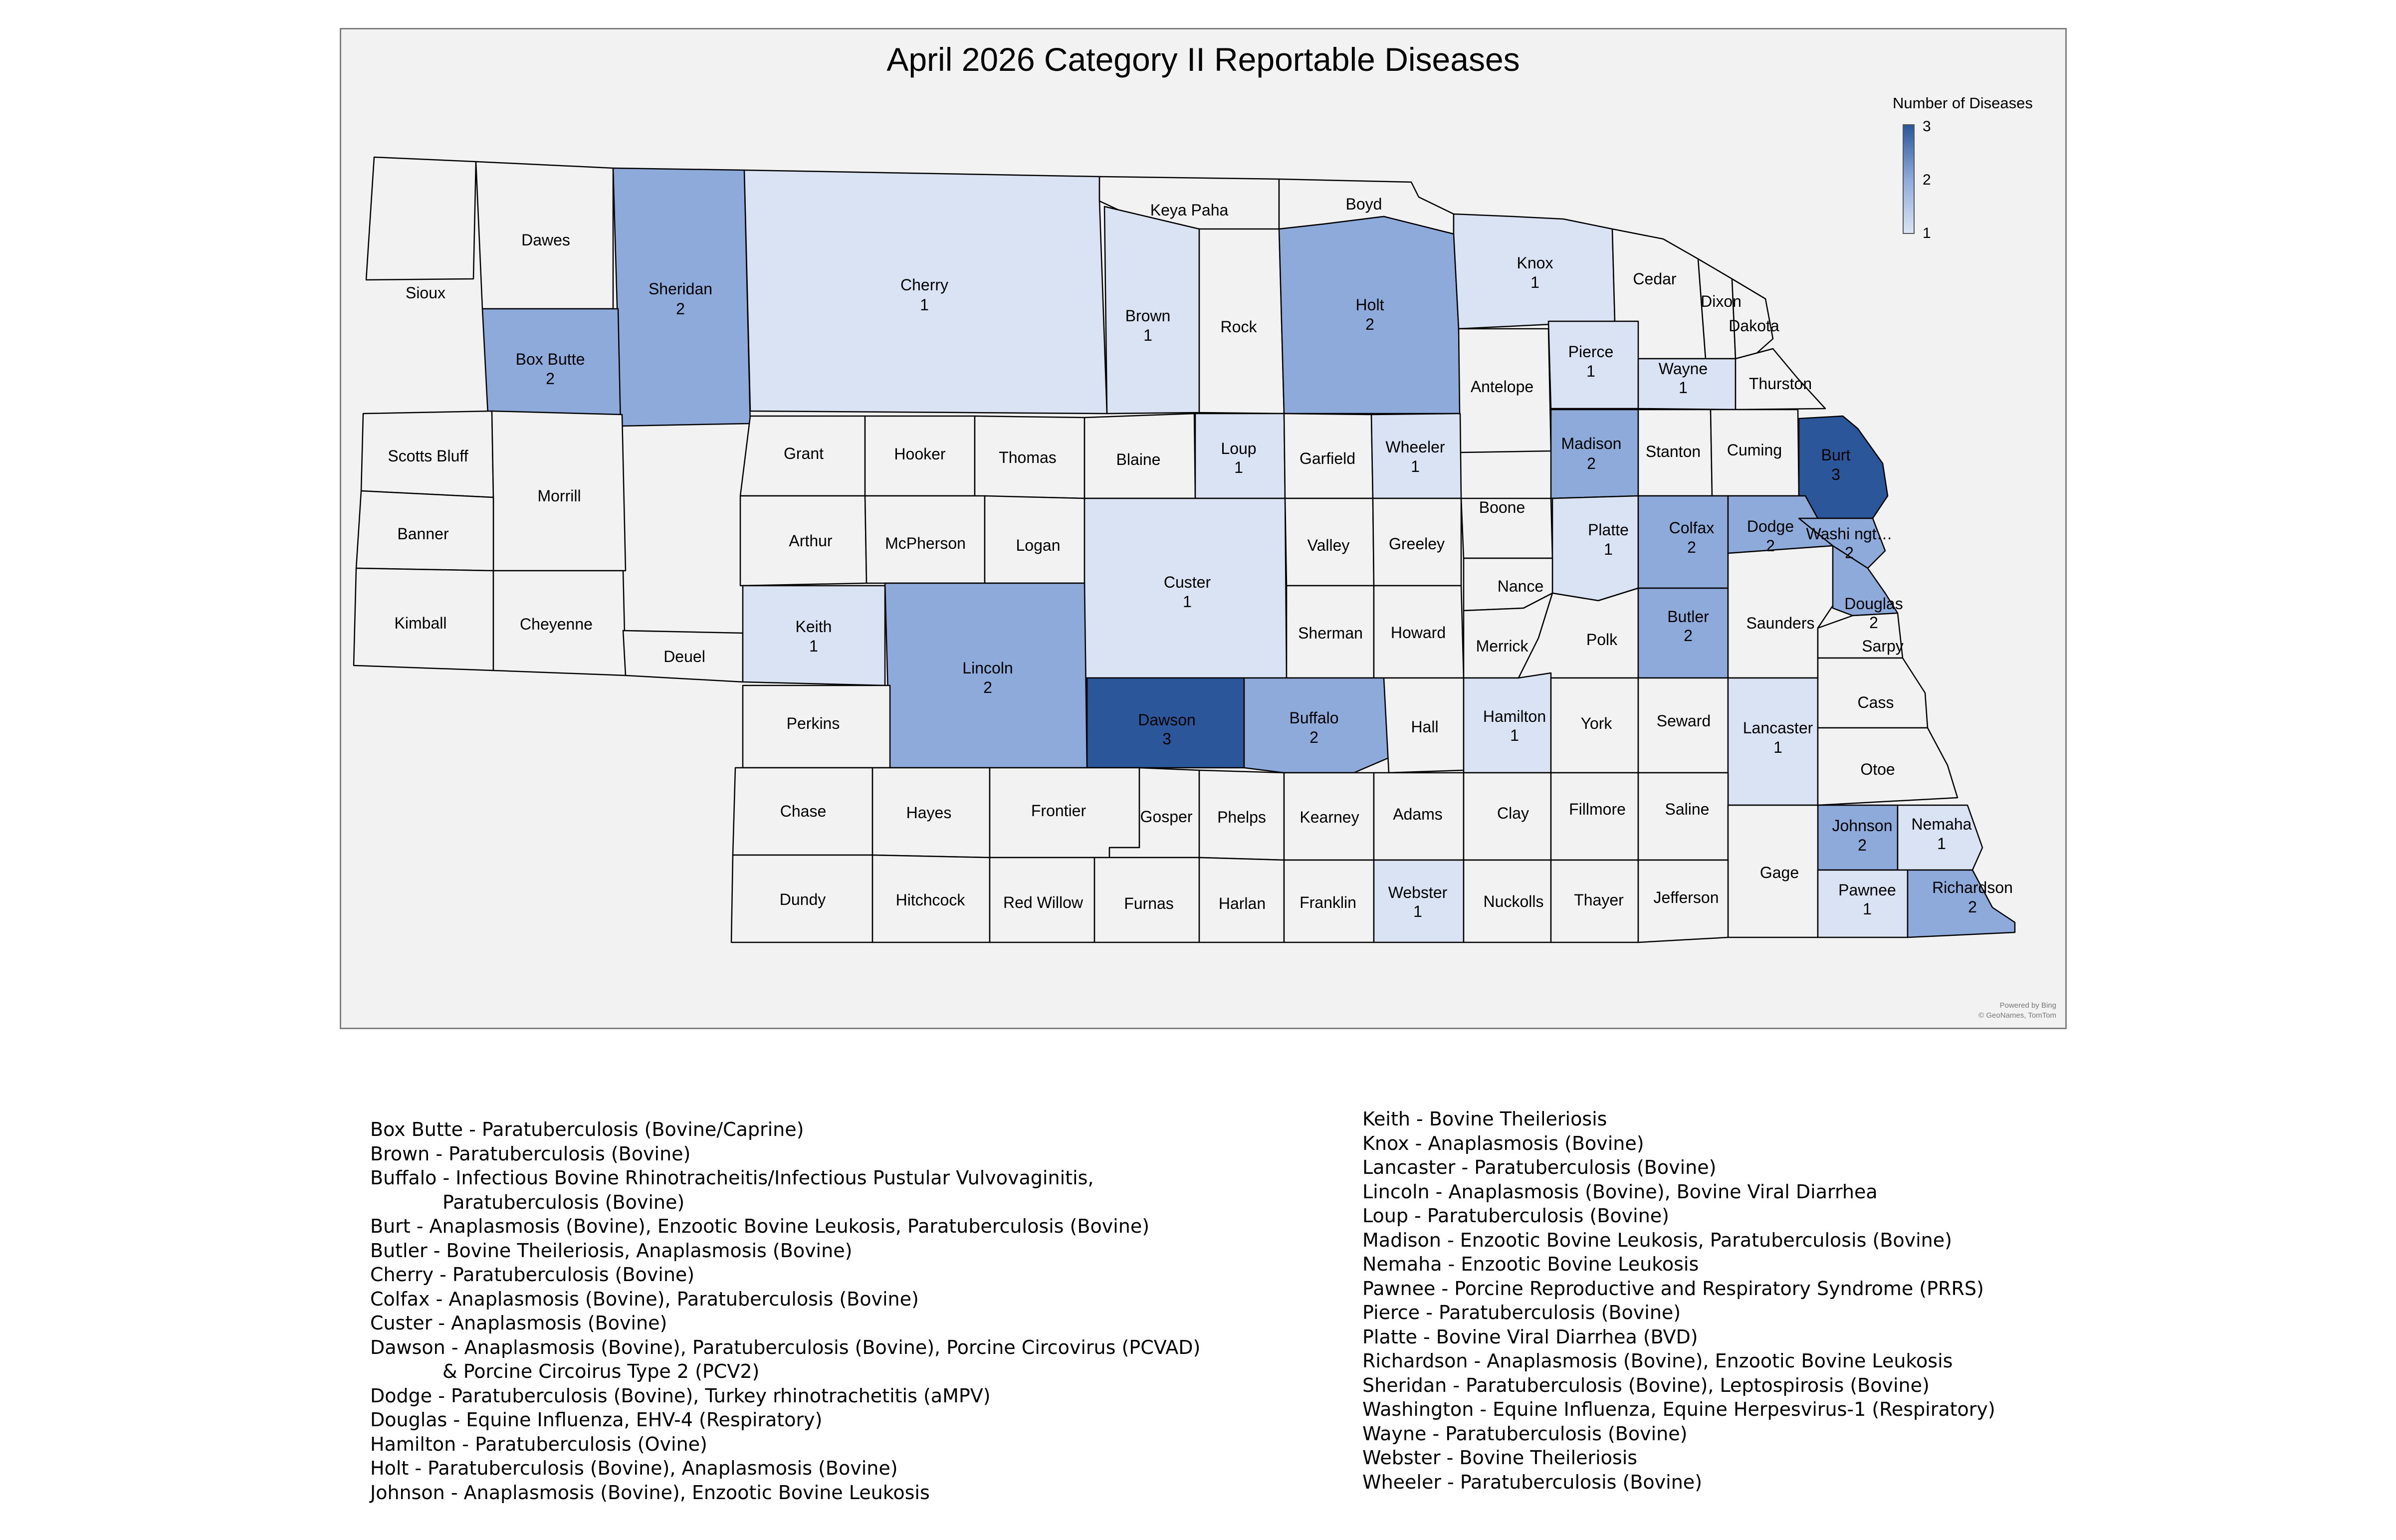 Image resolution: width=2396 pixels, height=1540 pixels. Describe the element at coordinates (804, 811) in the screenshot. I see `county-label-chase: Chase` at that location.